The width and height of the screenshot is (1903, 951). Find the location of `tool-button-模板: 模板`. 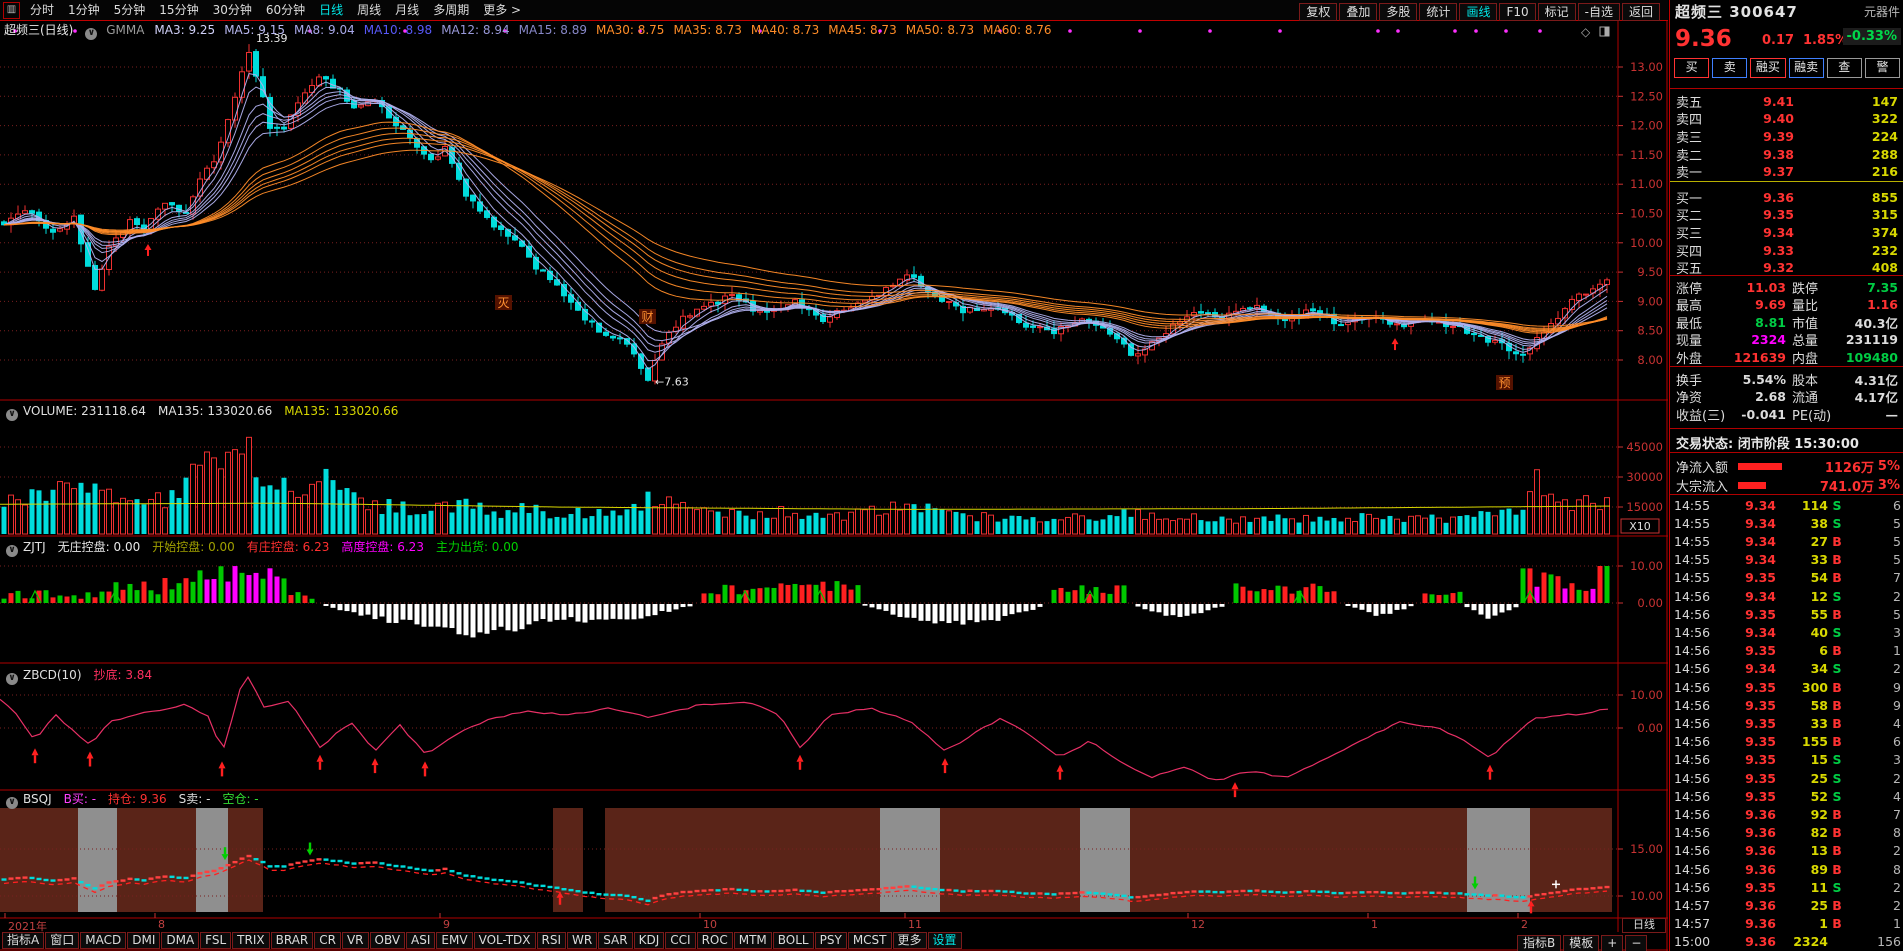

tool-button-模板: 模板 is located at coordinates (1581, 943).